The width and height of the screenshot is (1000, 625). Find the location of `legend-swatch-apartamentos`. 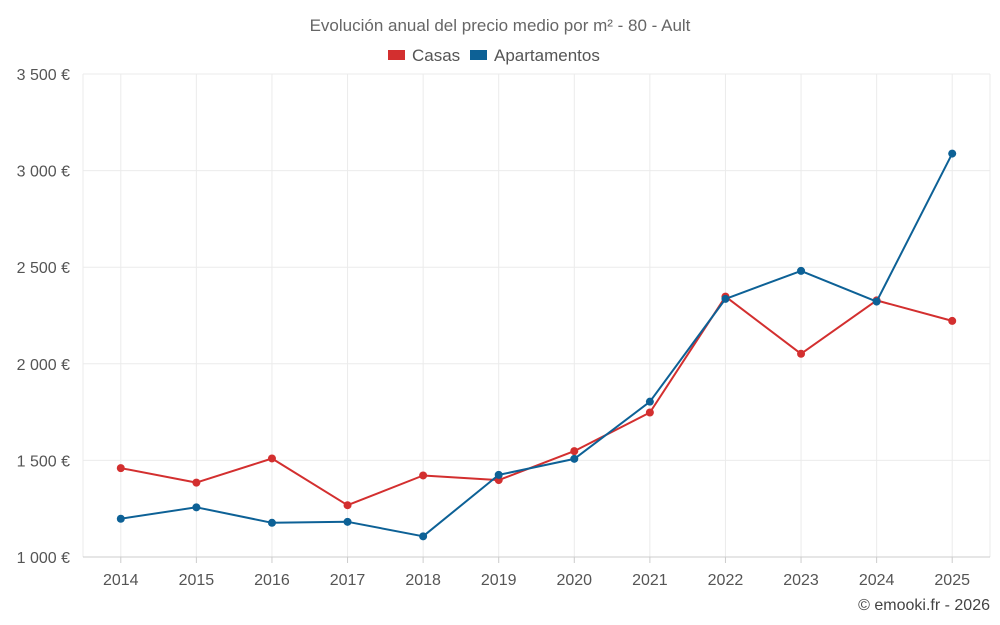

legend-swatch-apartamentos is located at coordinates (478, 55).